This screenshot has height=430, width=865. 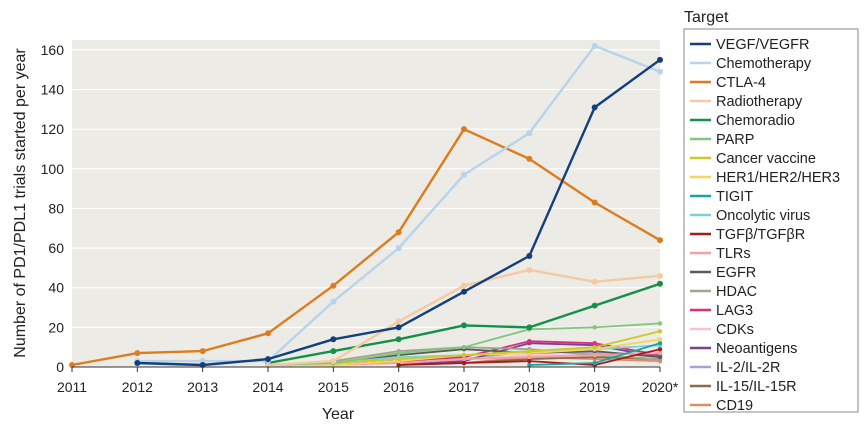 I want to click on legend-label-egfr: EGFR, so click(x=736, y=273).